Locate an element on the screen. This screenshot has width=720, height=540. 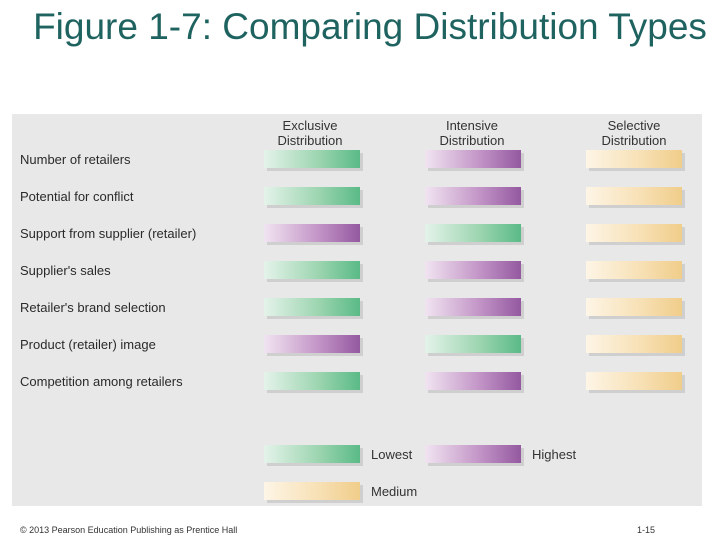
page-number: 1-15 is located at coordinates (646, 530).